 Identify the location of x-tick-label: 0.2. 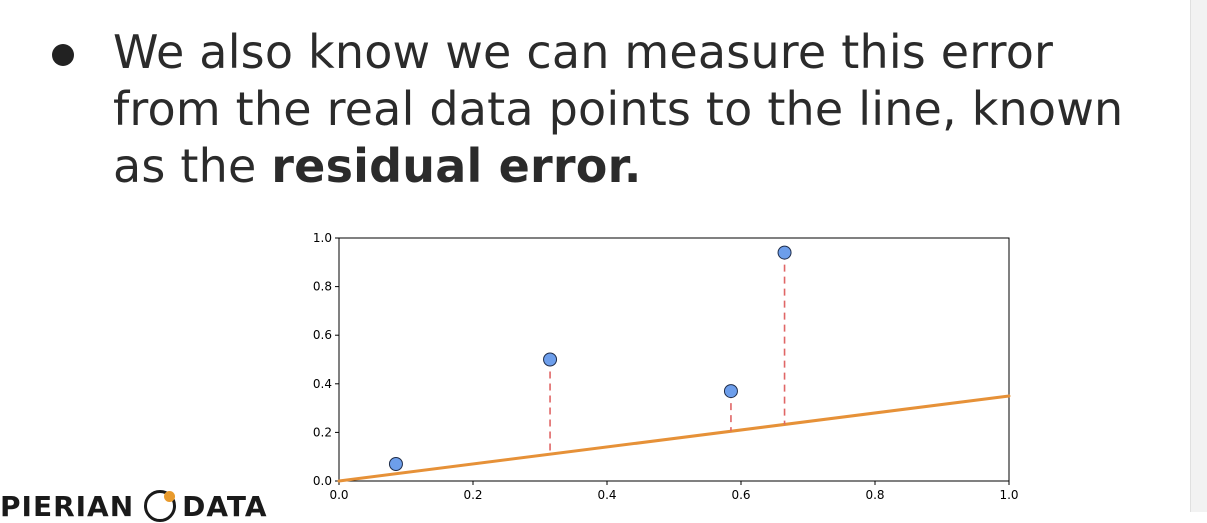
(472, 495).